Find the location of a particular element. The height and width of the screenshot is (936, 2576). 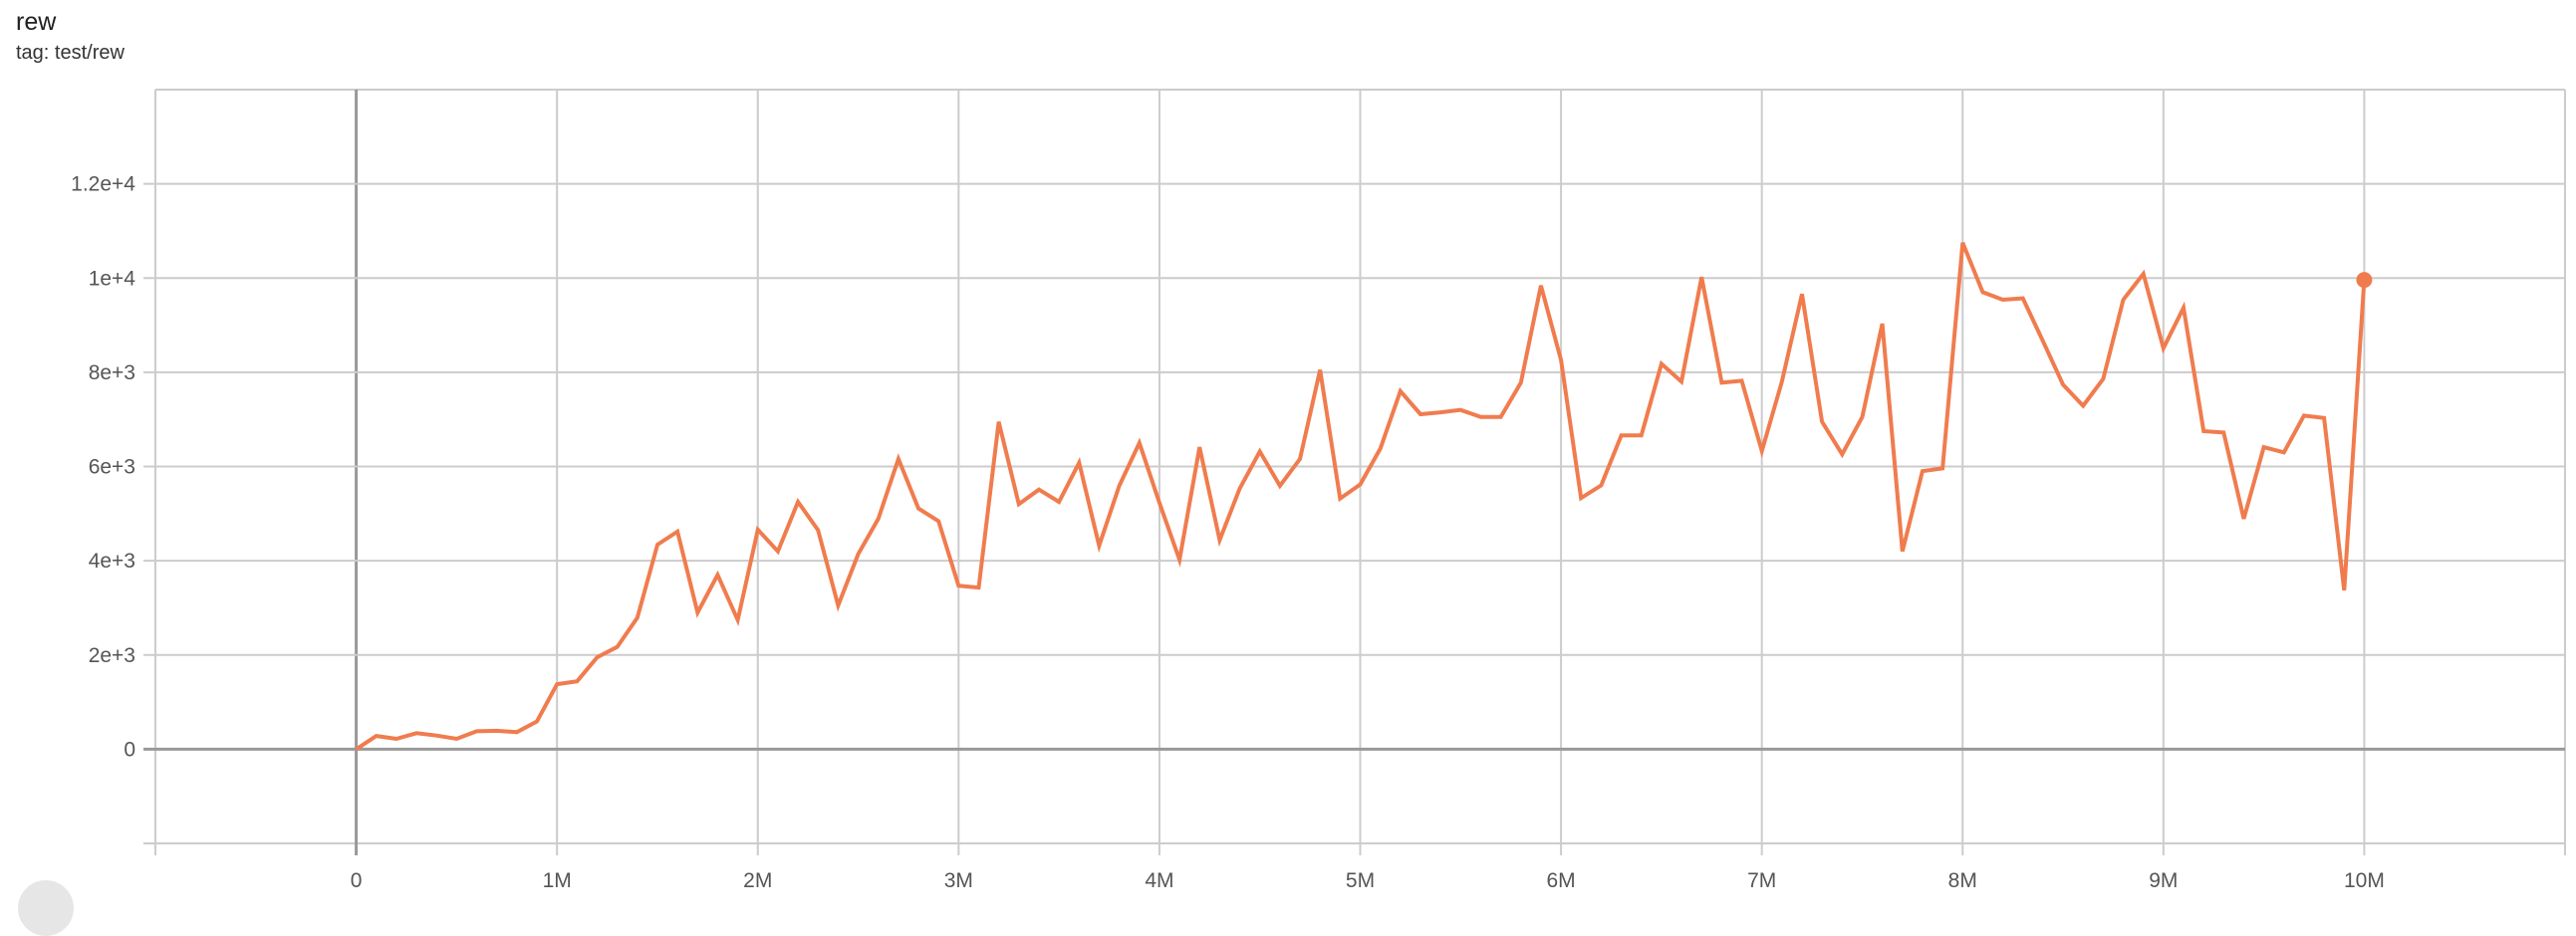

last-point-marker is located at coordinates (2364, 280).